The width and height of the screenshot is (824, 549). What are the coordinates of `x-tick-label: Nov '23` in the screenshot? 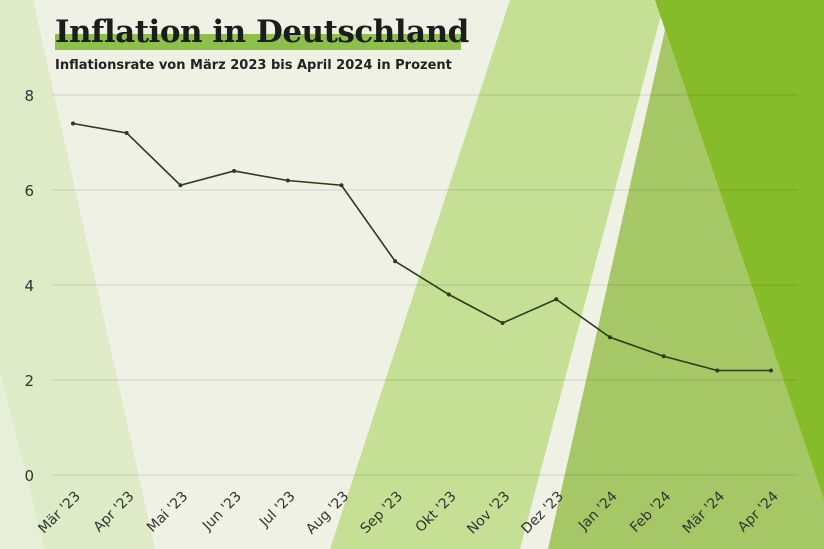 It's located at (488, 513).